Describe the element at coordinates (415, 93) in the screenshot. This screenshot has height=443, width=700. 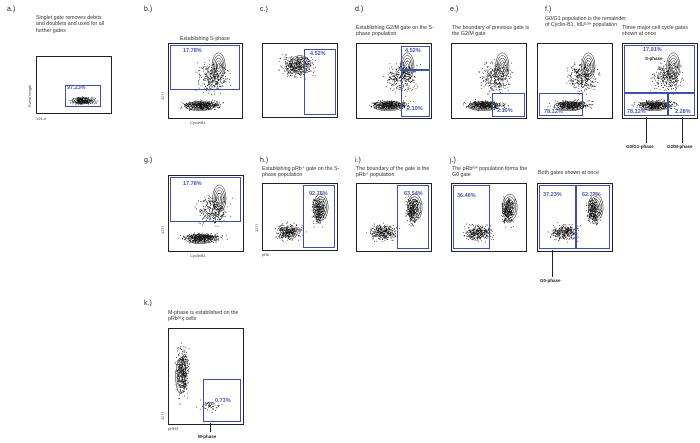
I see `gate-d-lower` at that location.